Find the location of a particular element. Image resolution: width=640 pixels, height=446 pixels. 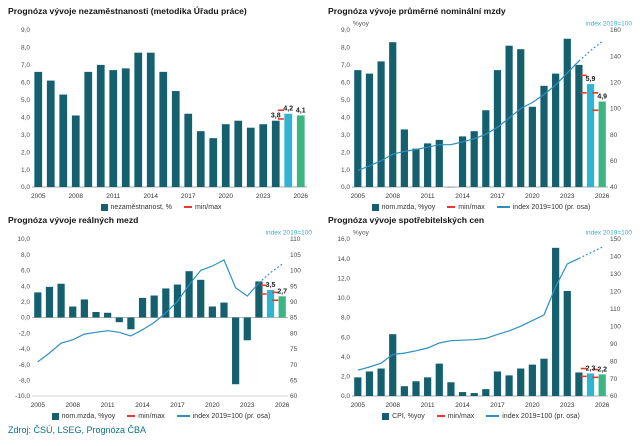

svg-text: 9,0 is located at coordinates (25, 30).